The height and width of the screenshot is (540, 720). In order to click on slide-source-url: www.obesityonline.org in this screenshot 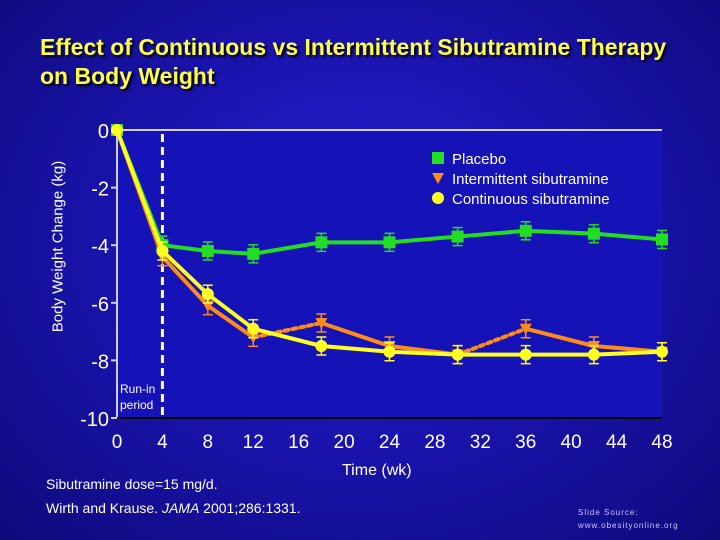, I will do `click(628, 525)`.